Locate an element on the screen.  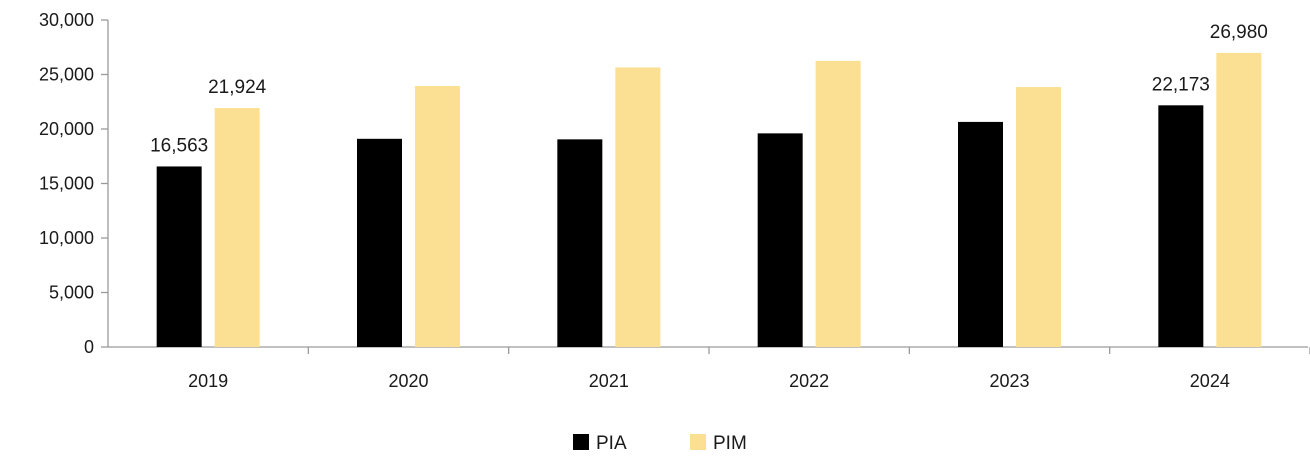
y-tick-label: 25,000 is located at coordinates (66, 75).